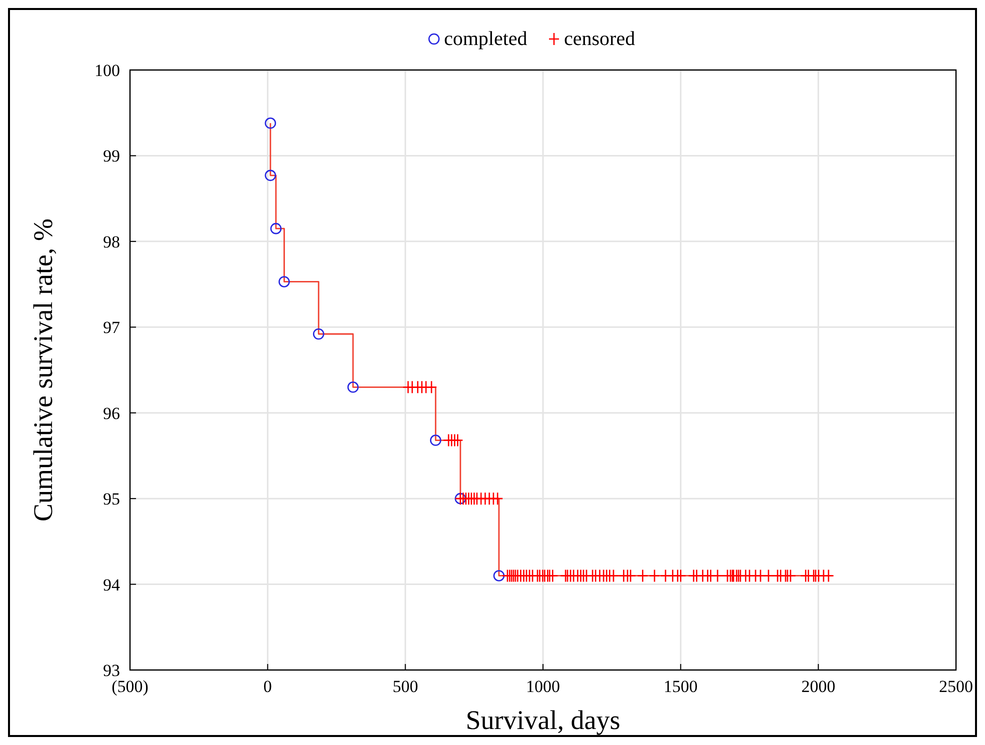 This screenshot has width=985, height=745. Describe the element at coordinates (405, 686) in the screenshot. I see `x-tick-label: 500` at that location.